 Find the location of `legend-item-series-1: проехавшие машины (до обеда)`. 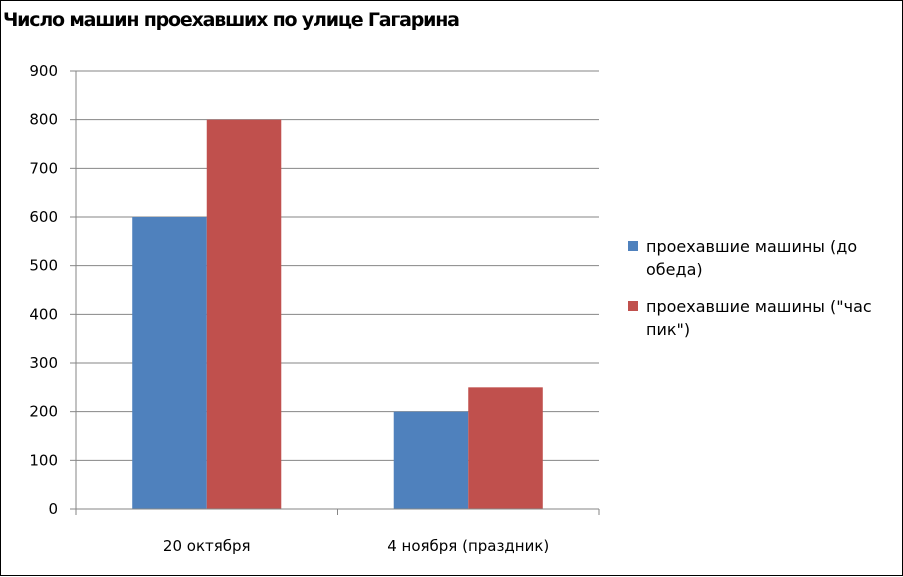

legend-item-series-1: проехавшие машины (до обеда) is located at coordinates (758, 258).